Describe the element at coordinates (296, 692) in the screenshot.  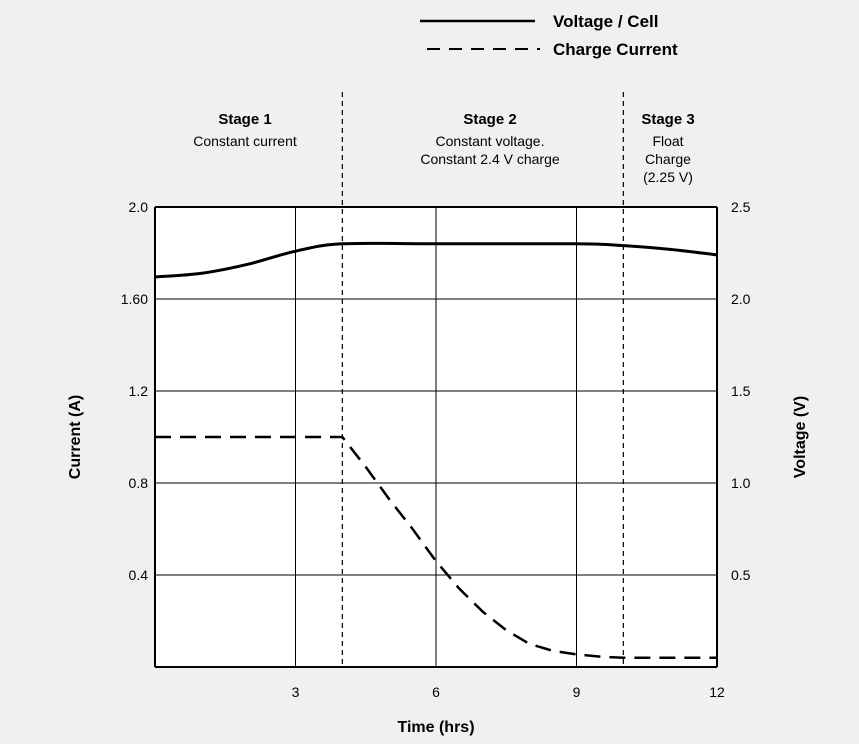
I see `x-tick-label: 3` at that location.